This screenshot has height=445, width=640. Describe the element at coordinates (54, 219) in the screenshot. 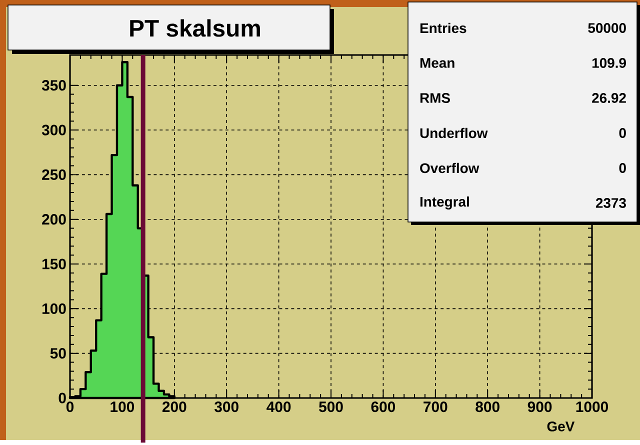

I see `y-tick-label: 200` at that location.